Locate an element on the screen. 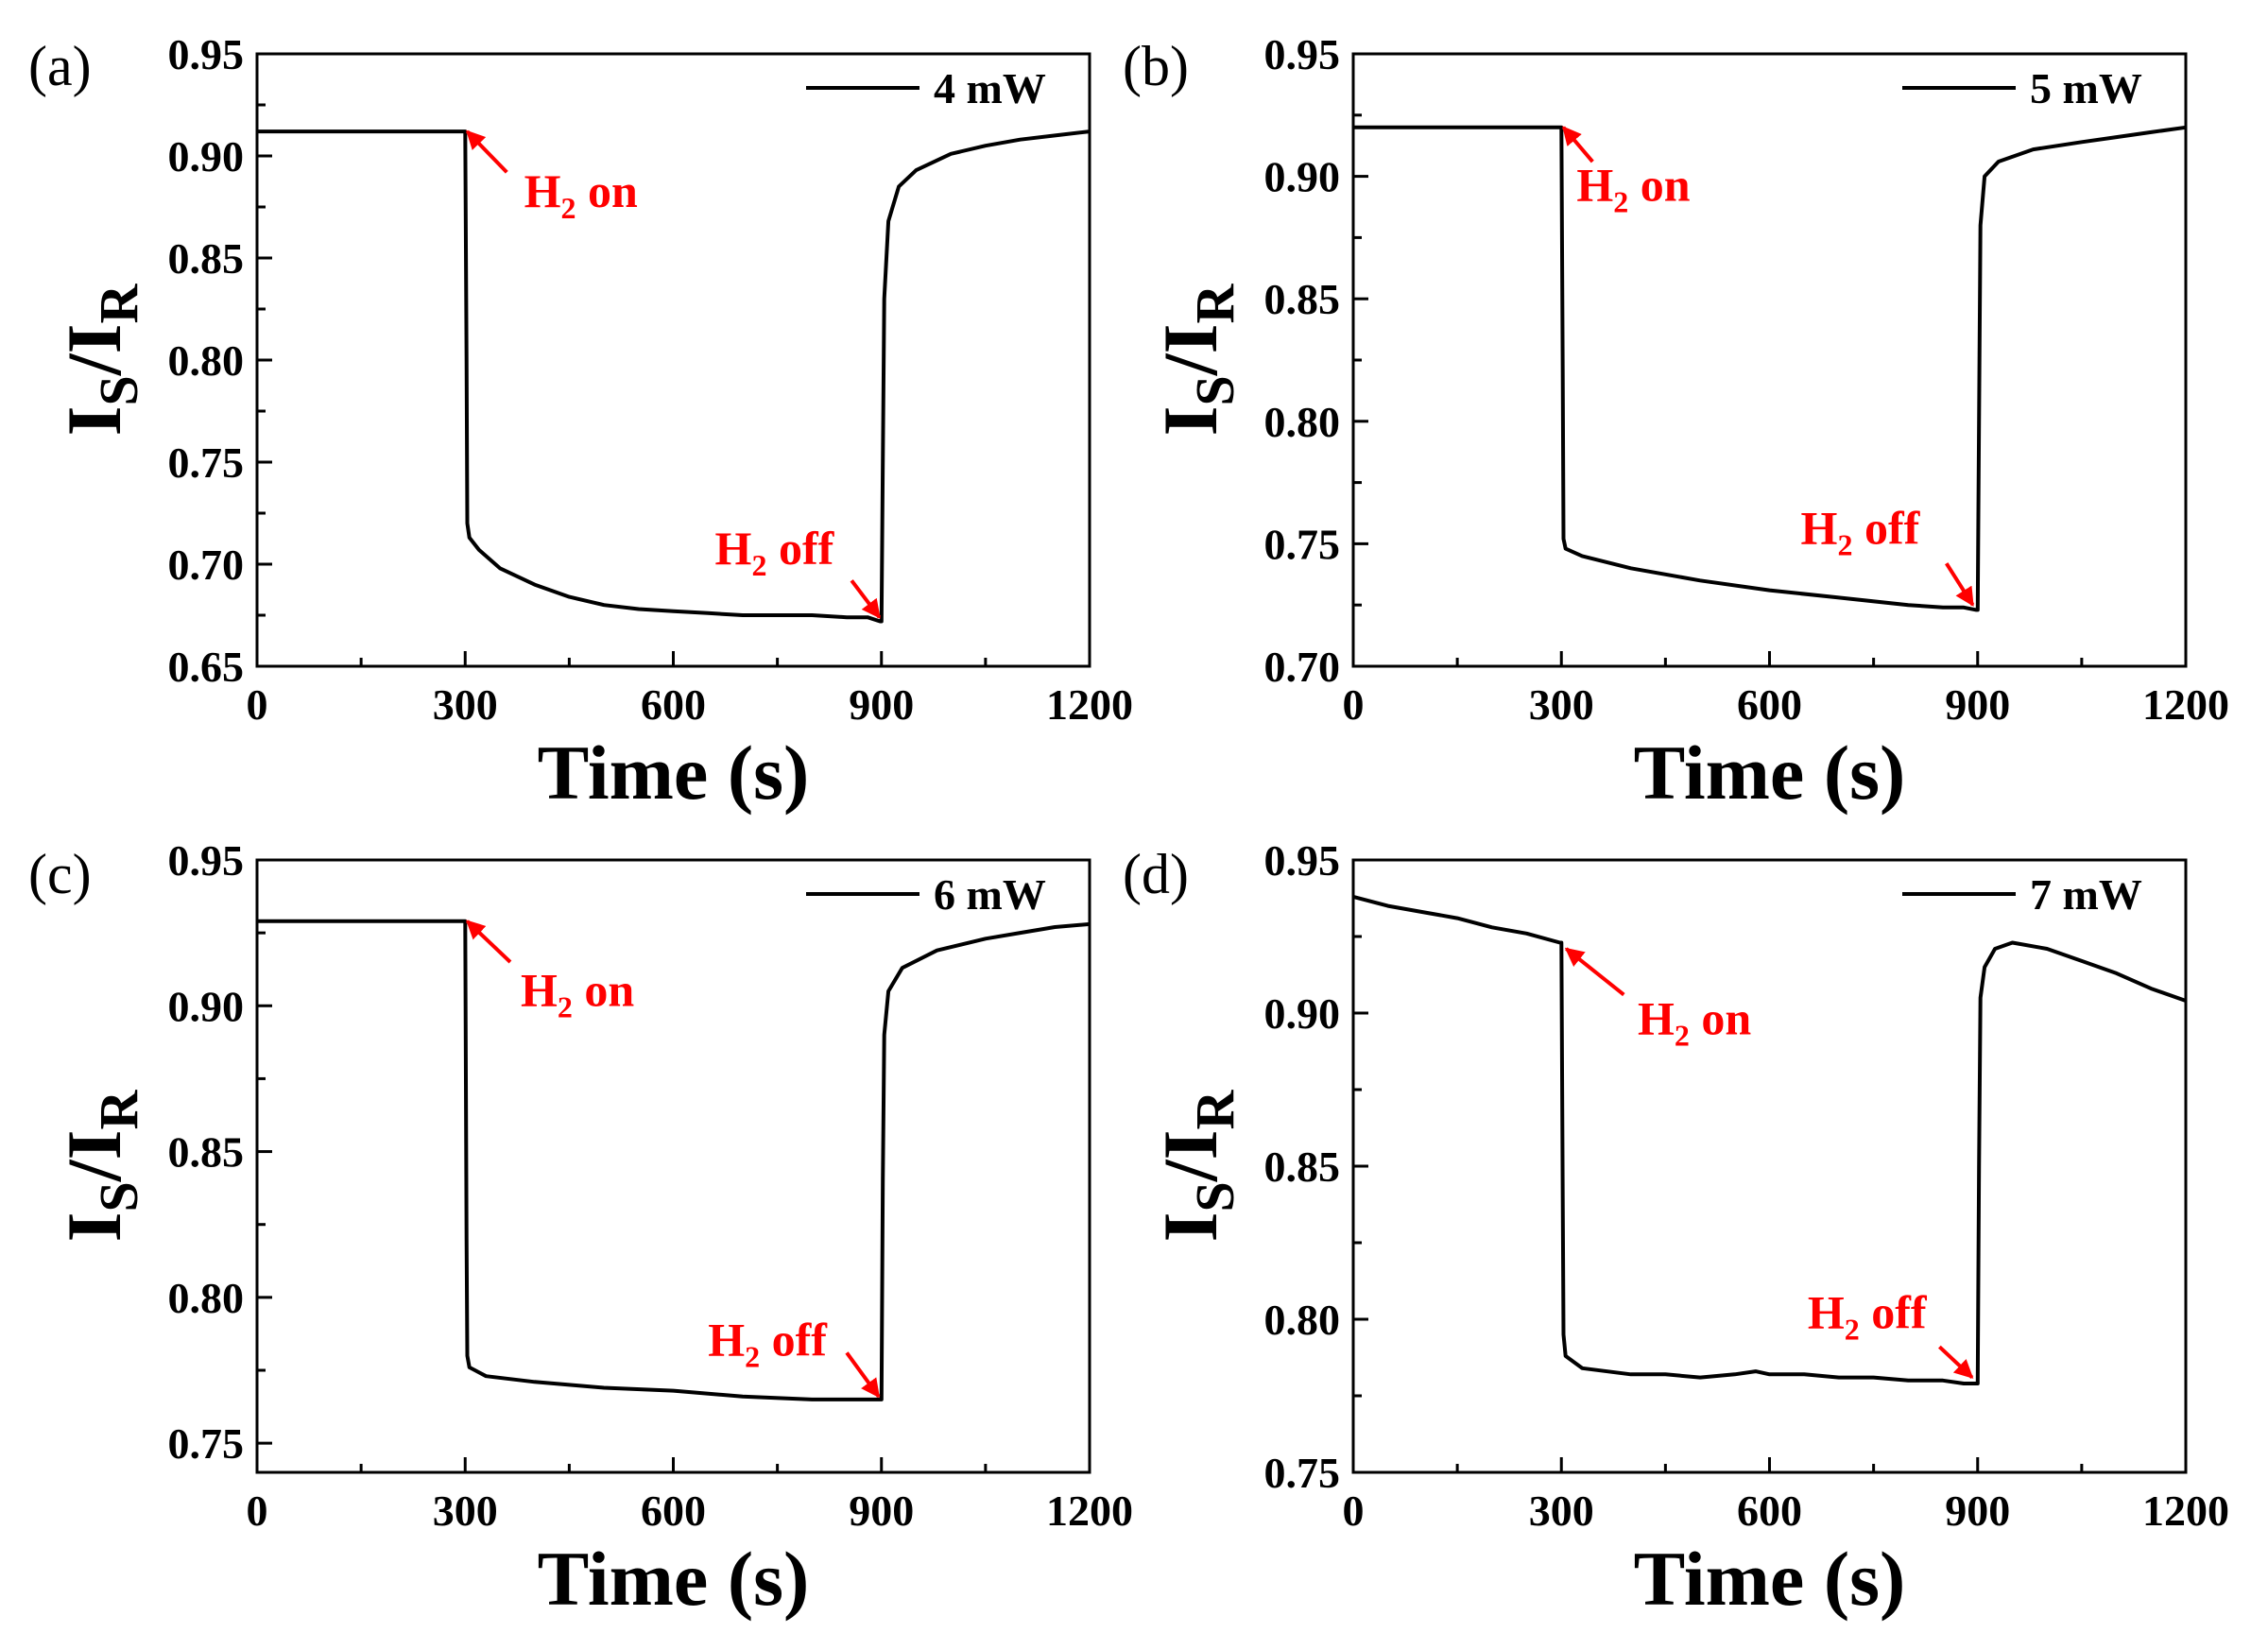  panel-label: (b) is located at coordinates (1156, 66).